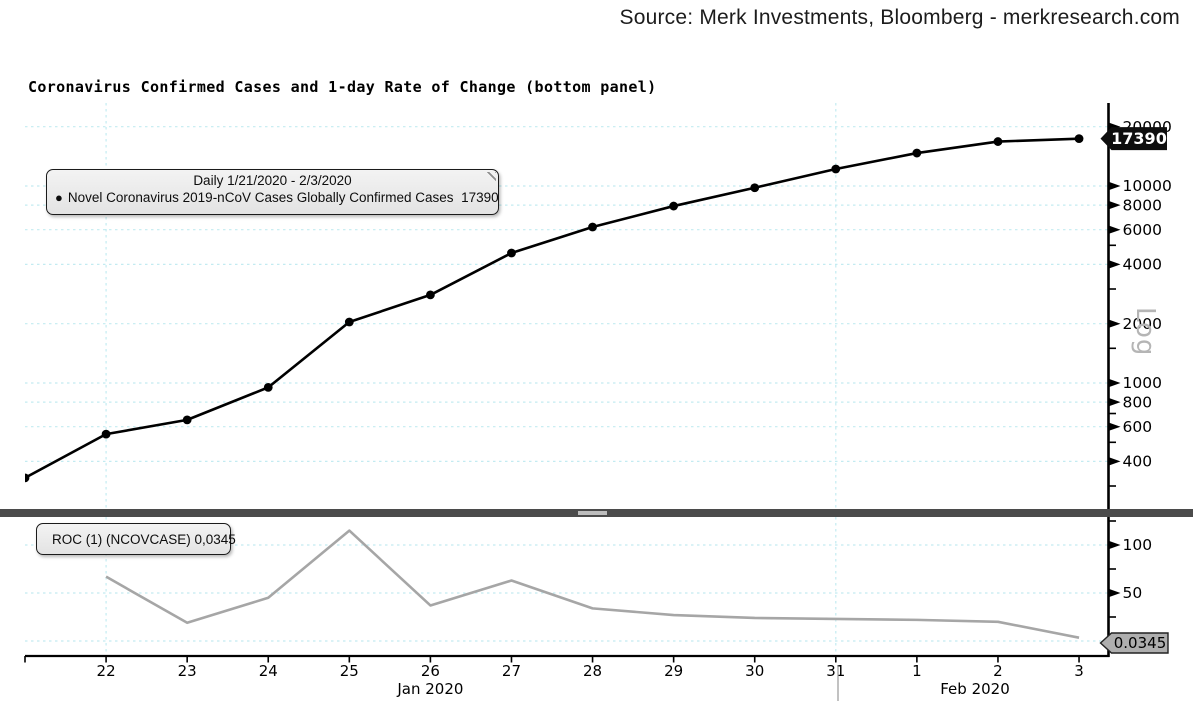 The image size is (1200, 706). What do you see at coordinates (144, 539) in the screenshot?
I see `roc-legend-label: ROC (1) (NCOVCASE) 0,0345` at bounding box center [144, 539].